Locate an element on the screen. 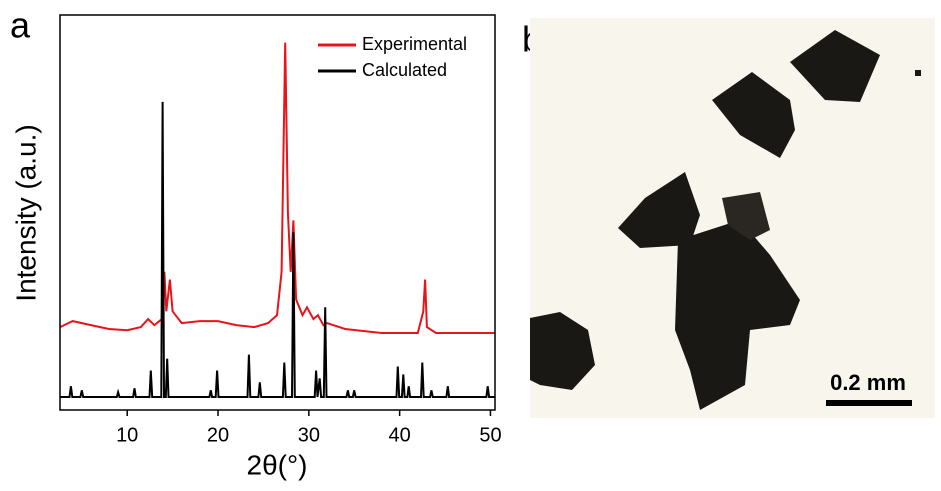 The image size is (941, 491). x-tick-label: 40 is located at coordinates (400, 435).